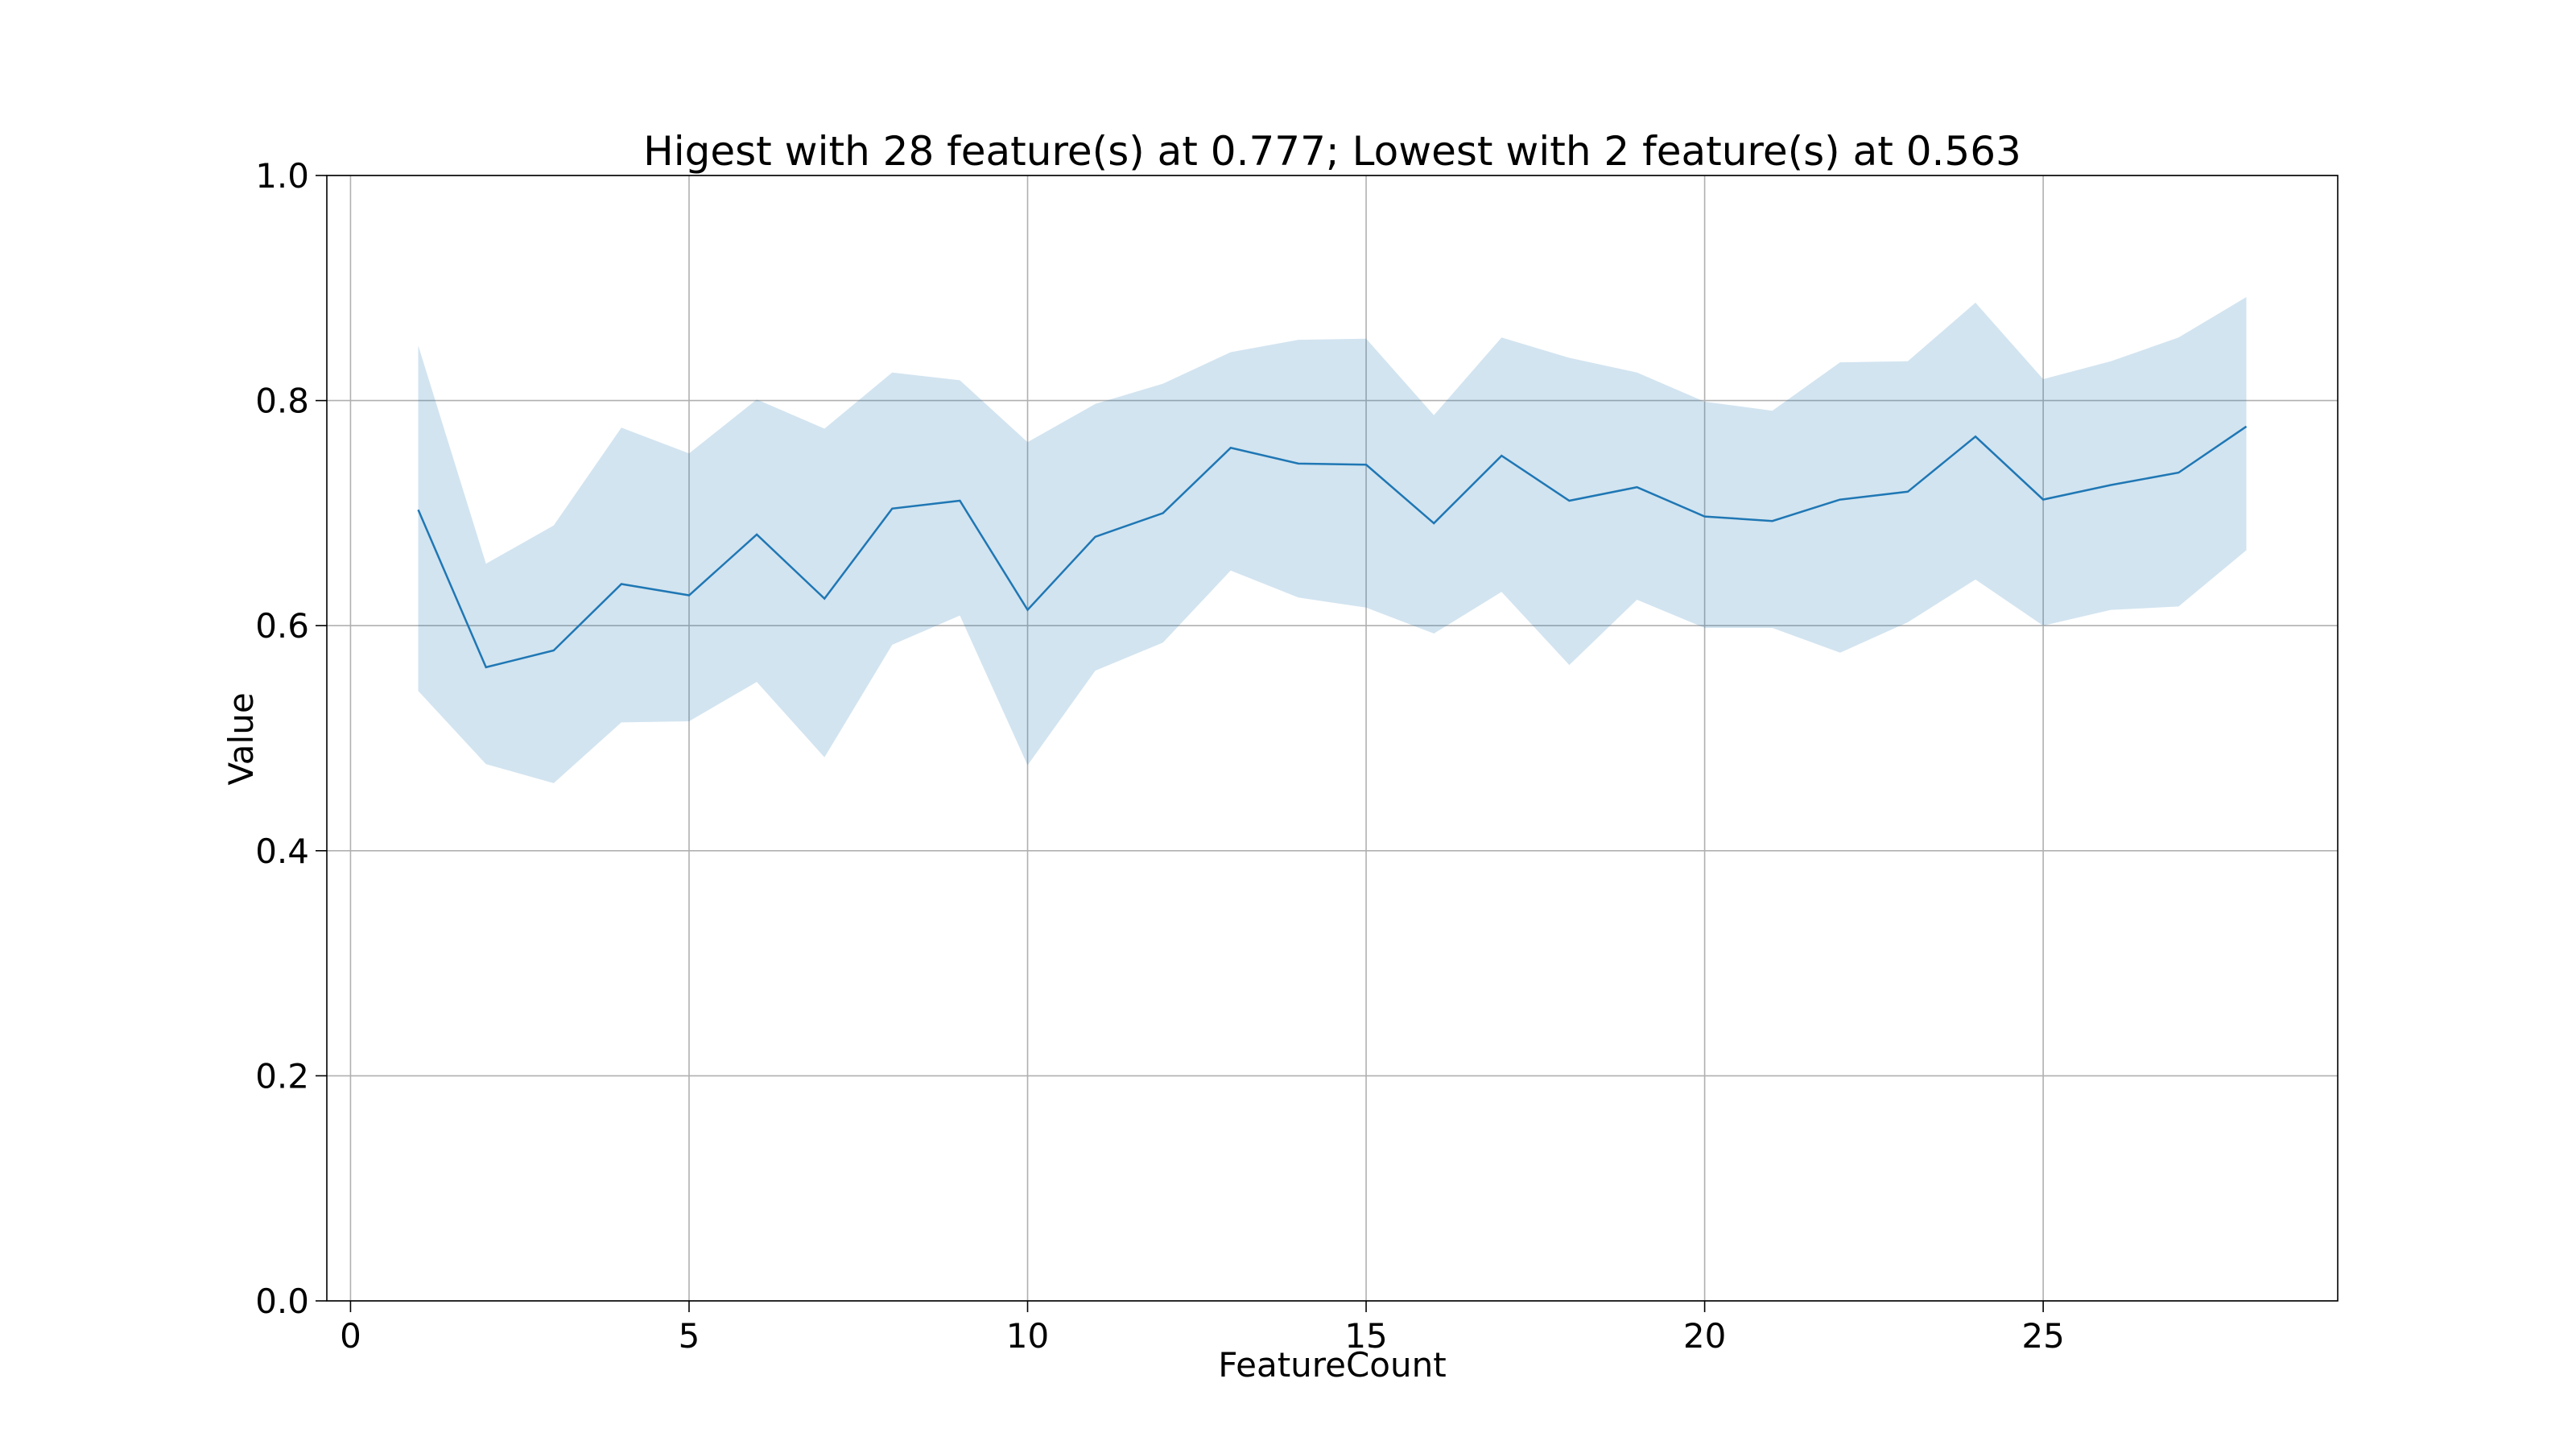 This screenshot has height=1449, width=2576. Describe the element at coordinates (689, 1336) in the screenshot. I see `x-tick-label: 5` at that location.